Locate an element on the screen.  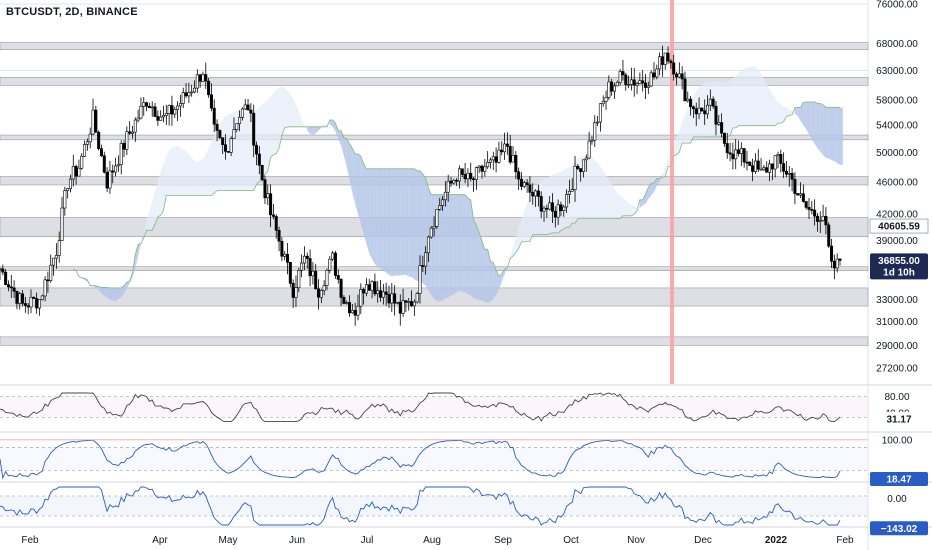
x-tick-label: Jun is located at coordinates (297, 540).